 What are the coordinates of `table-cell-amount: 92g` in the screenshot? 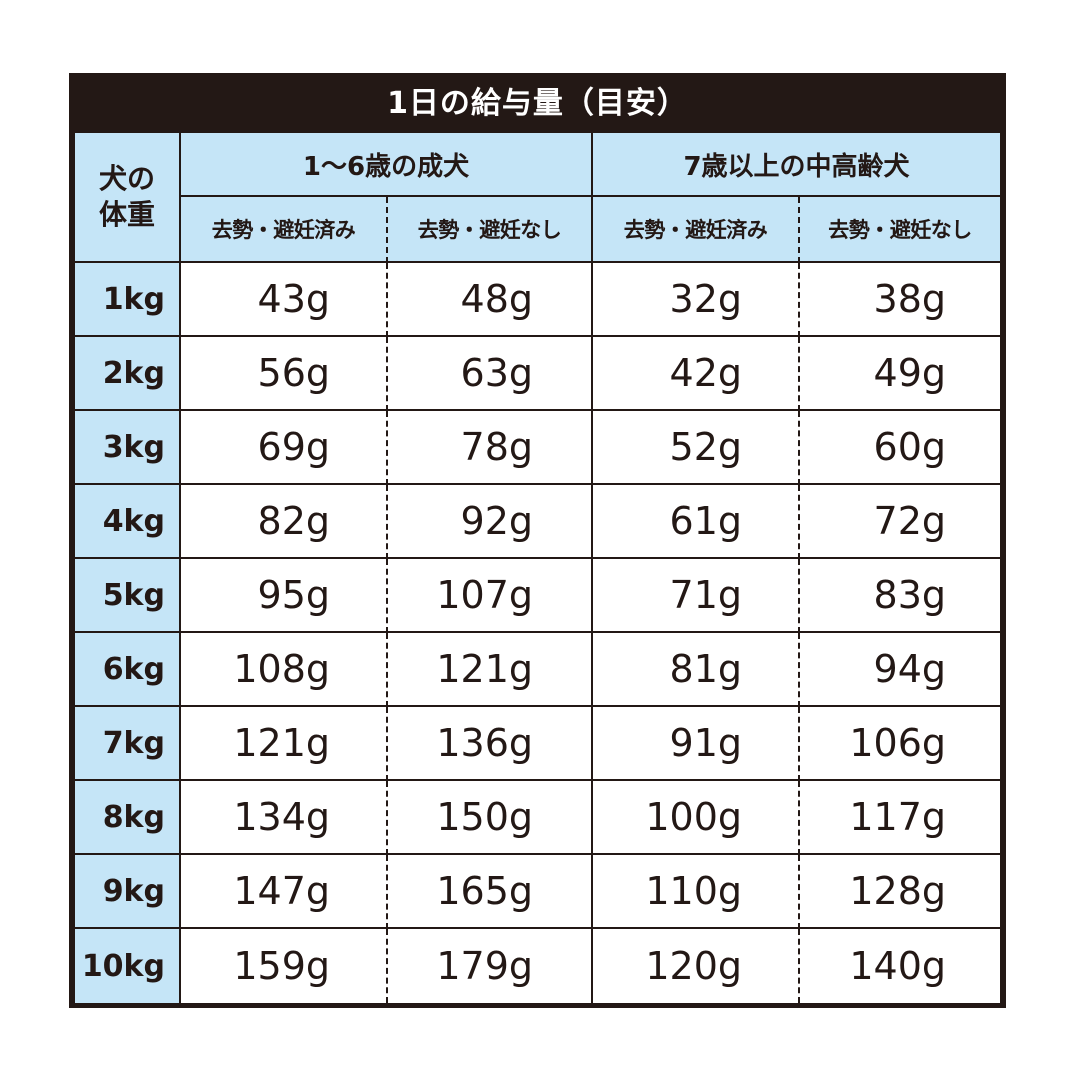 It's located at (490, 522).